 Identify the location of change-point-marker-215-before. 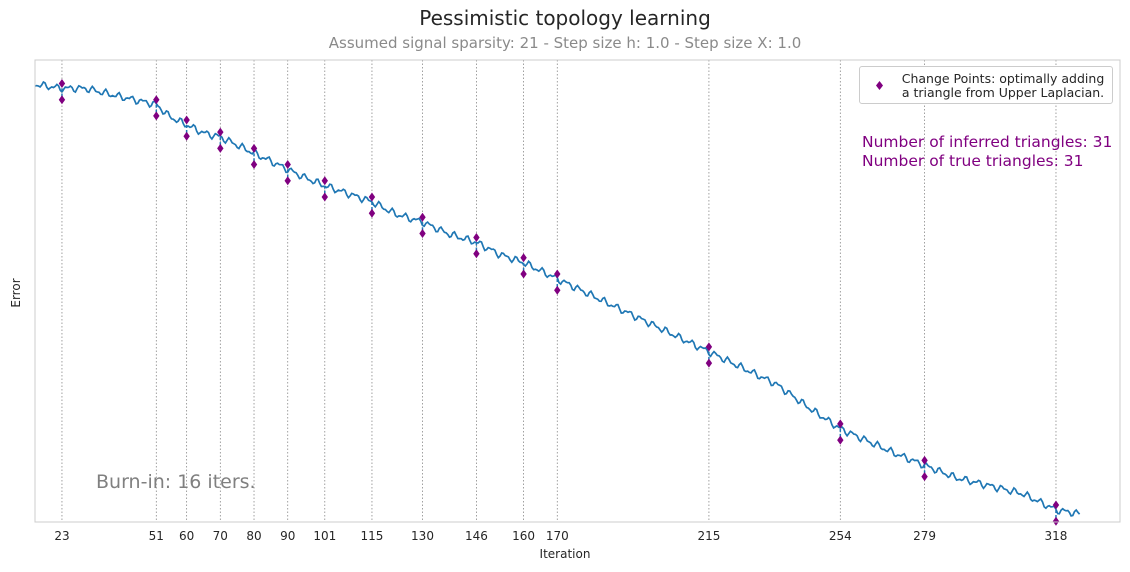
(709, 347).